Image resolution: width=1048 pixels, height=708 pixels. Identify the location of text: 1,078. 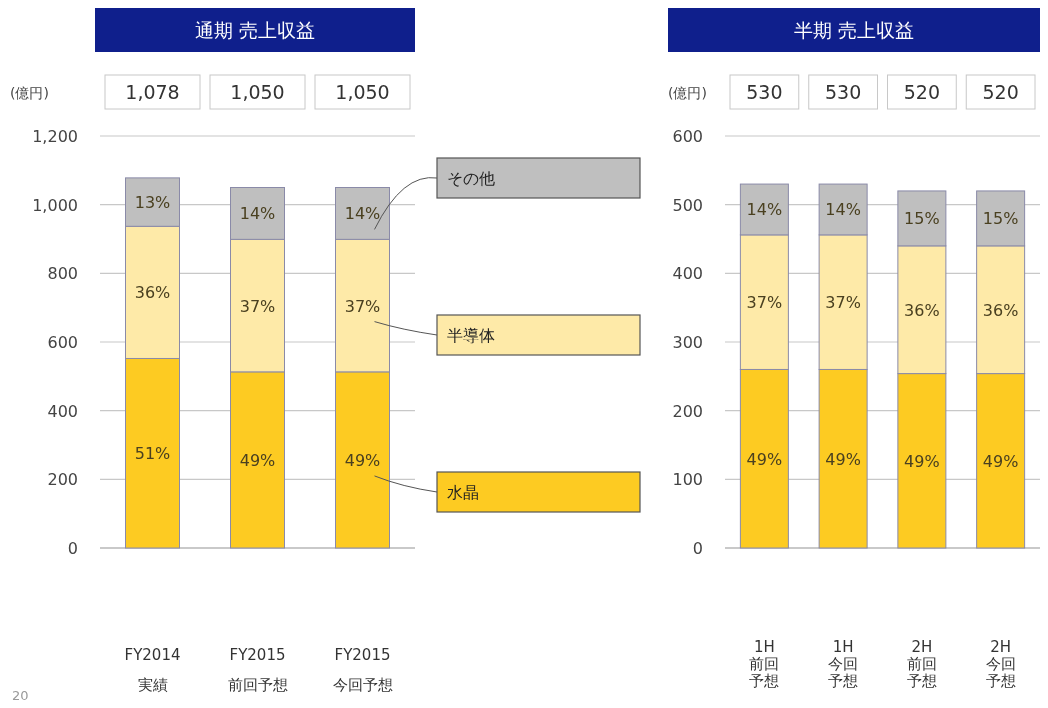
(152, 92).